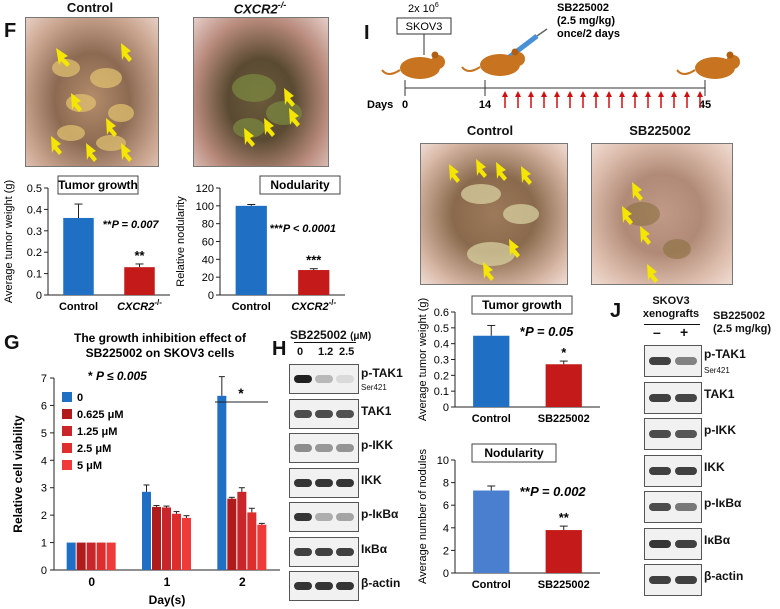 The width and height of the screenshot is (780, 609). Describe the element at coordinates (446, 484) in the screenshot. I see `y-tick-label: 8` at that location.